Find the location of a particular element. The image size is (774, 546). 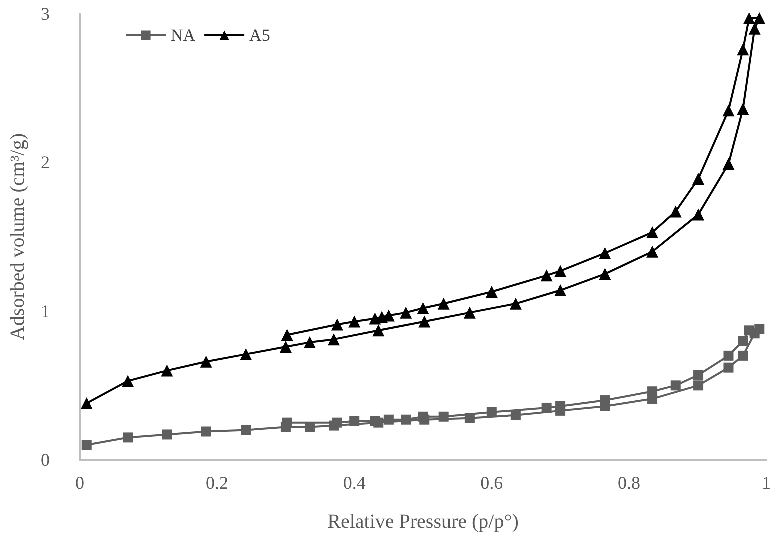

y-tick-label: 3 is located at coordinates (45, 14).